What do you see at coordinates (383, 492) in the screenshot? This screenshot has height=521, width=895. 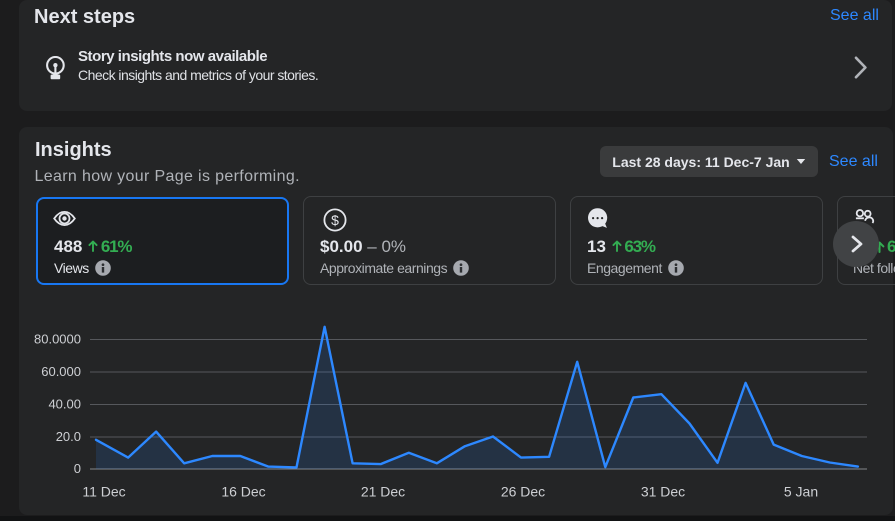 I see `svg-text: 21 Dec` at bounding box center [383, 492].